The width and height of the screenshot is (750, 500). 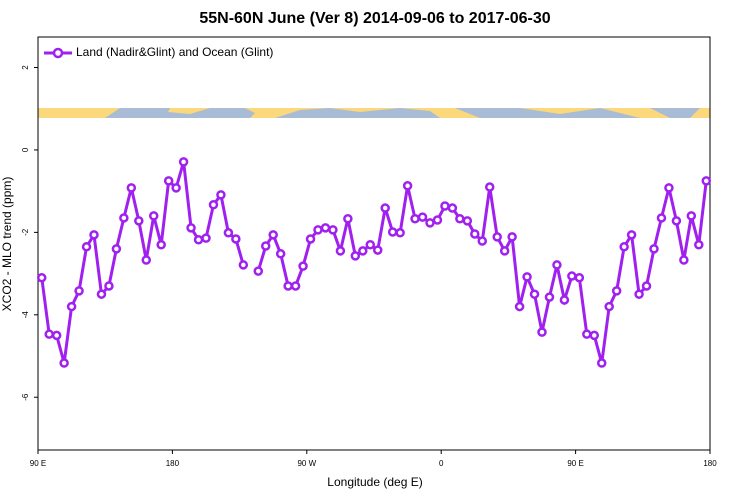 I want to click on x-axis-label: Longitude (deg E), so click(x=374, y=482).